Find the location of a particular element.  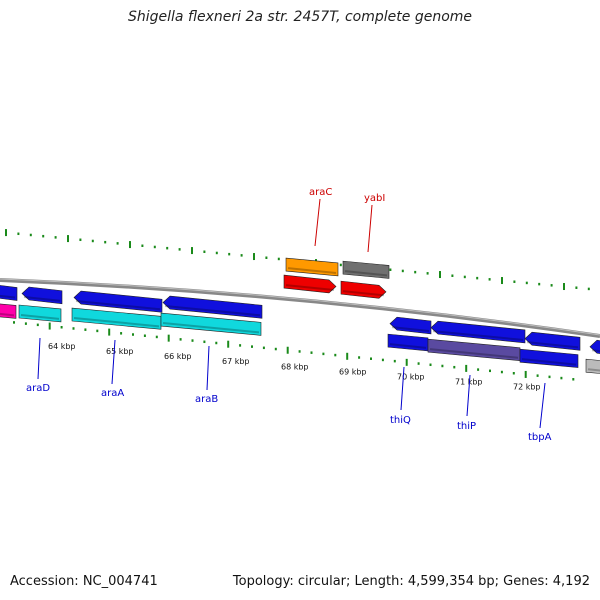

tbpA-gene-shade is located at coordinates (549, 362).